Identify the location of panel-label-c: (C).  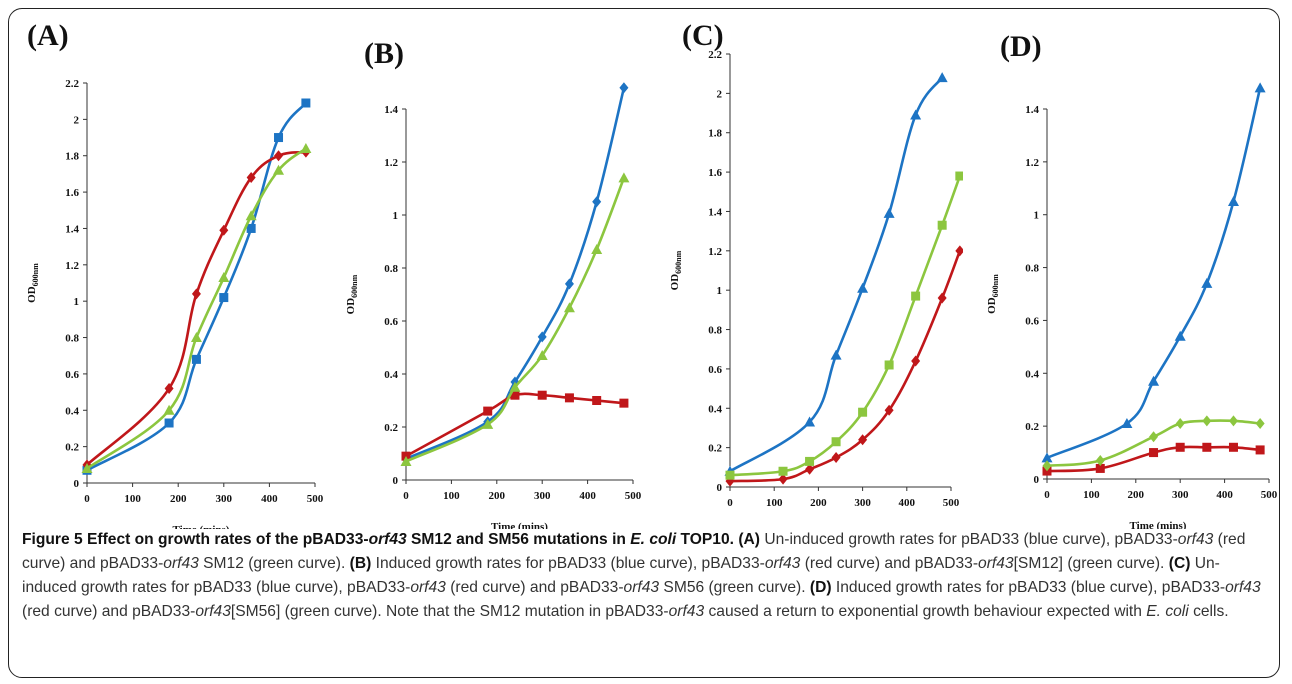
(703, 35).